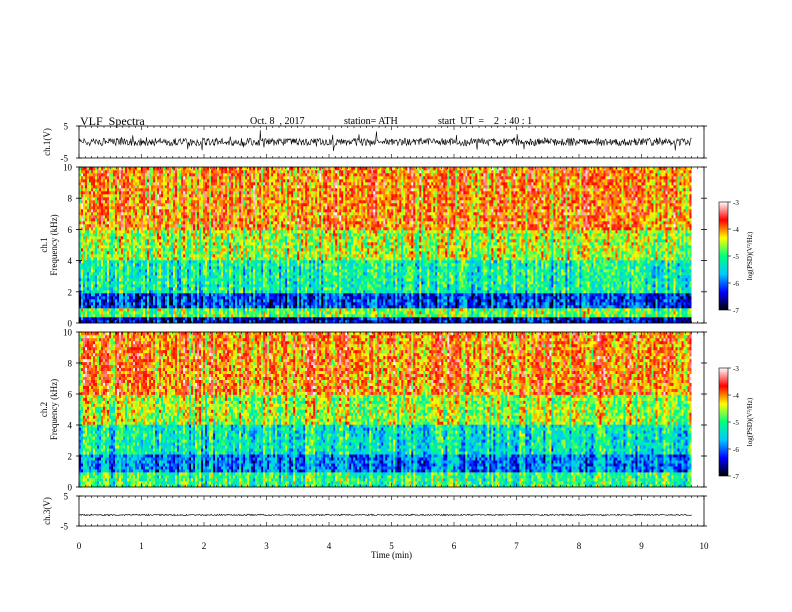 The width and height of the screenshot is (792, 612). I want to click on x-tick-label: 9, so click(641, 546).